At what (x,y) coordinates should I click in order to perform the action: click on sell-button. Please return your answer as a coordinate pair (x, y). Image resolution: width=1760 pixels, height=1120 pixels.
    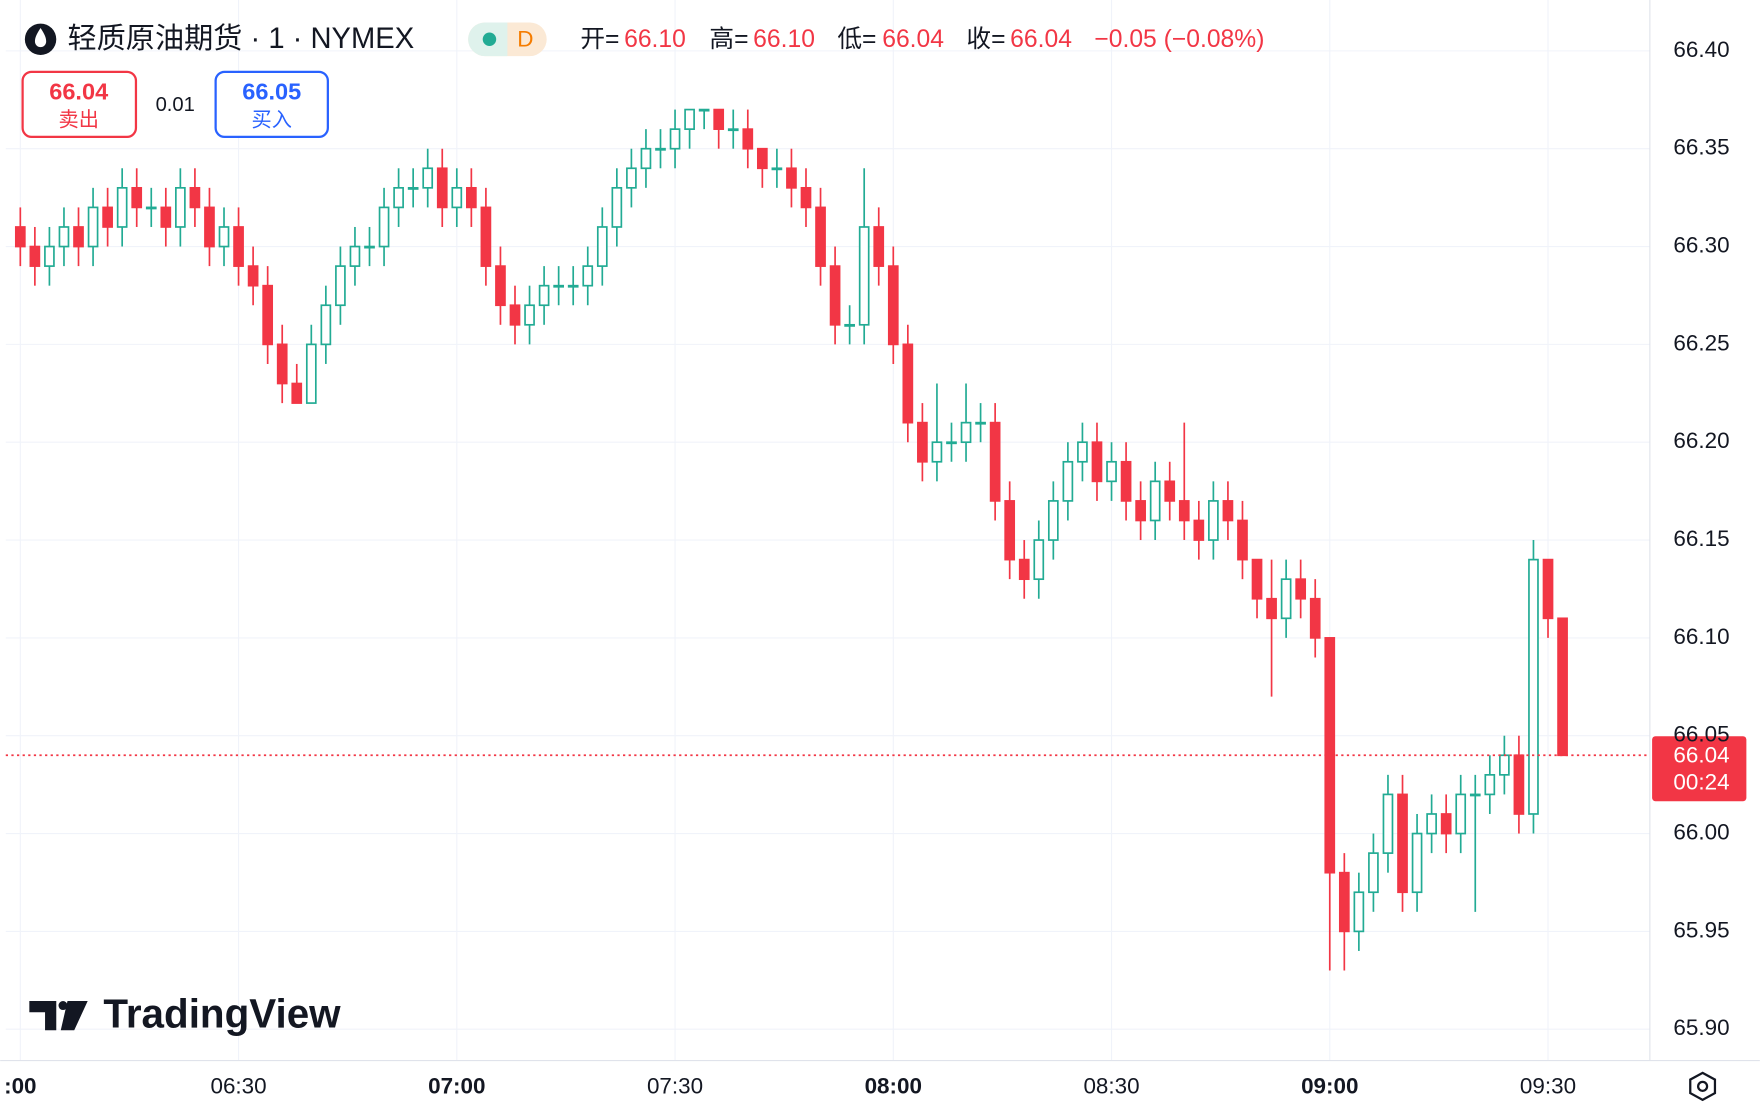
    Looking at the image, I should click on (79, 104).